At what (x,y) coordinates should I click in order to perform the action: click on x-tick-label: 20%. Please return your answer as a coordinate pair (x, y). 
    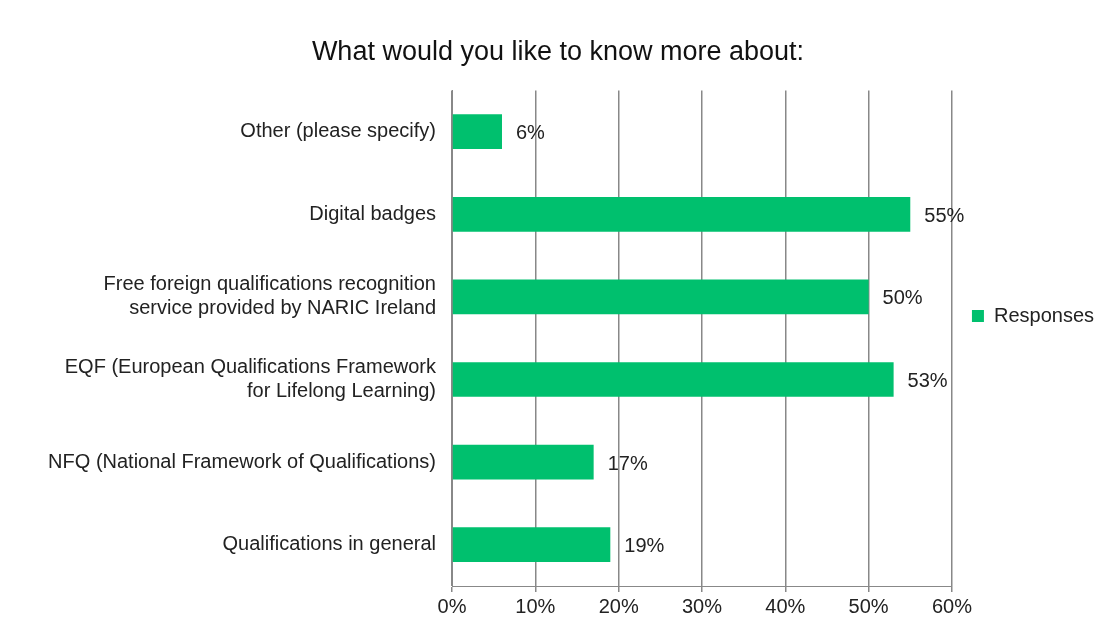
    Looking at the image, I should click on (618, 605).